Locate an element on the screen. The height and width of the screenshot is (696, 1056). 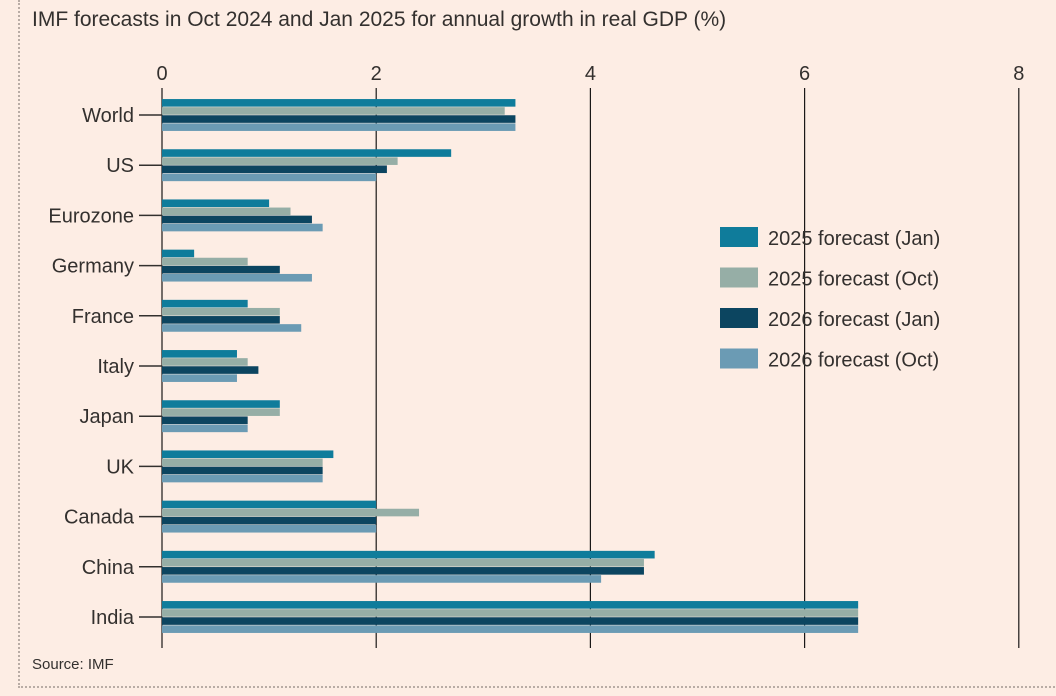
x-tick-label-2: 2 is located at coordinates (376, 74).